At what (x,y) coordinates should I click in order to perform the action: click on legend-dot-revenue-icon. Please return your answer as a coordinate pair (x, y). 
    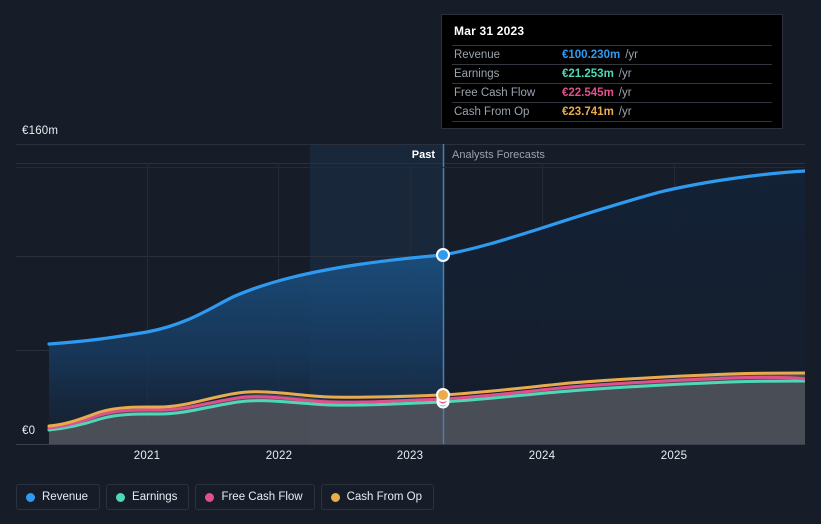
    Looking at the image, I should click on (30, 497).